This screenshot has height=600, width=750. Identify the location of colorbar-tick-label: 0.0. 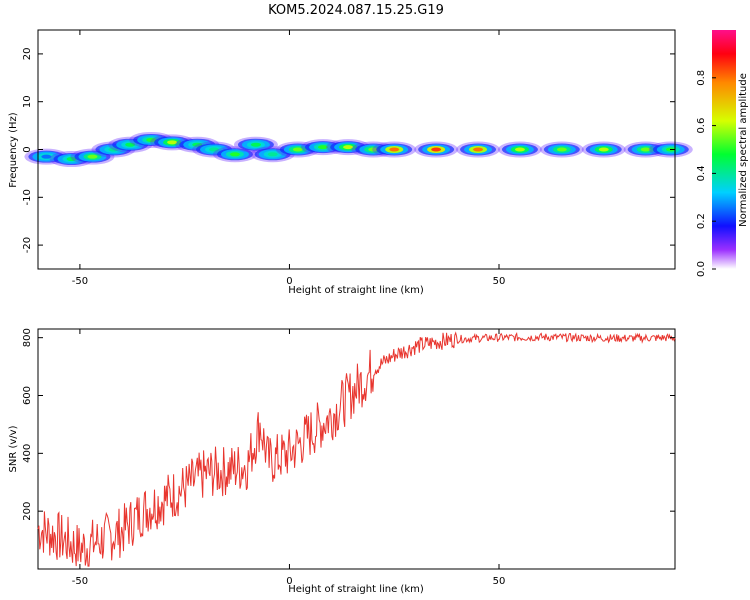
(701, 269).